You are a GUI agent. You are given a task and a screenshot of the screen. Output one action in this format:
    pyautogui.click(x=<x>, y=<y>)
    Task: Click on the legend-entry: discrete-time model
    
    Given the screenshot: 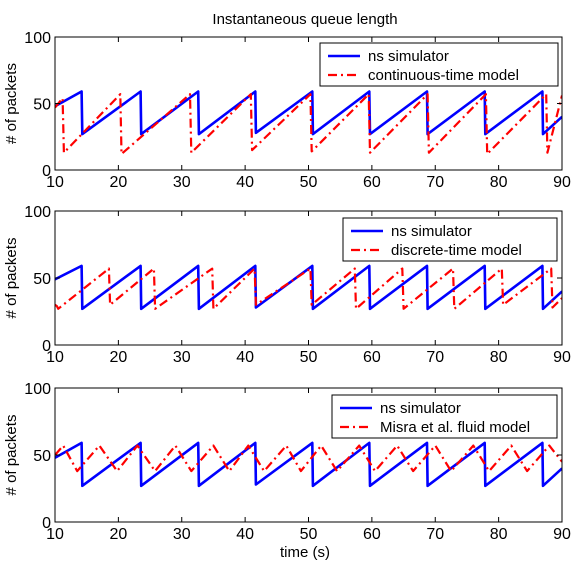 What is the action you would take?
    pyautogui.click(x=456, y=250)
    